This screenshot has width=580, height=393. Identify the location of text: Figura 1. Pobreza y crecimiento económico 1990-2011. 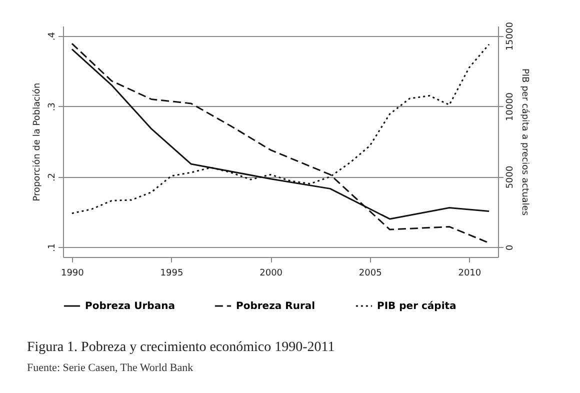
(181, 348).